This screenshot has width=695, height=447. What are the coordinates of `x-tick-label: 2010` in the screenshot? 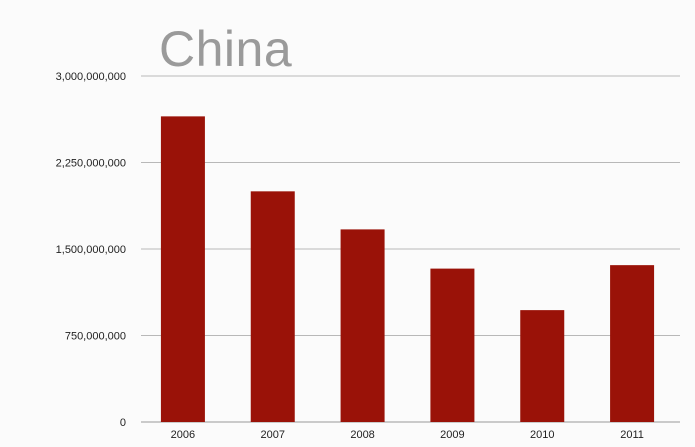 It's located at (542, 435).